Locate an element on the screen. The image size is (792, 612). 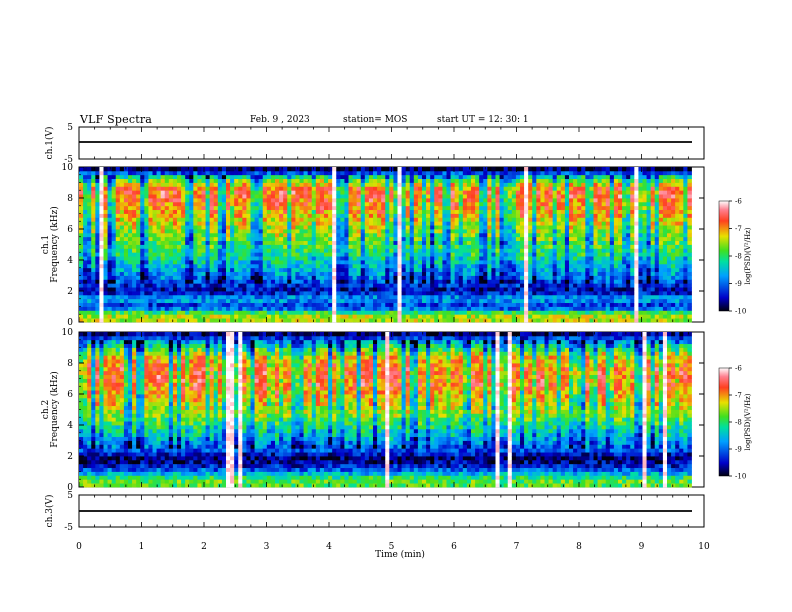
chart-title: VLF Spectra is located at coordinates (116, 119).